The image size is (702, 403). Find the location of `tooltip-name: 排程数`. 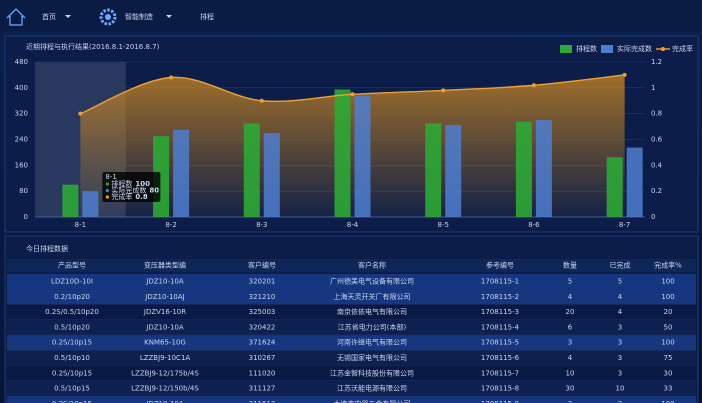

tooltip-name: 排程数 is located at coordinates (121, 183).